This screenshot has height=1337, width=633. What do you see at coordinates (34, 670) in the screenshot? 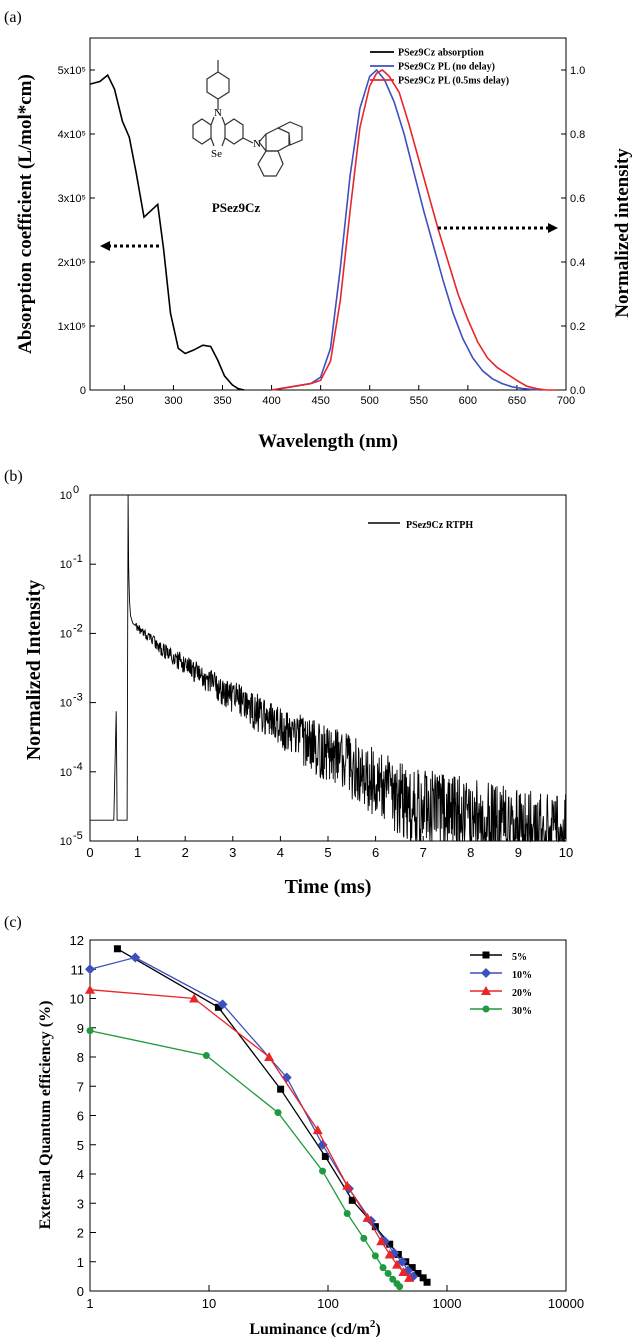
I see `panel-b-ylabel: Normalized Intensity` at bounding box center [34, 670].